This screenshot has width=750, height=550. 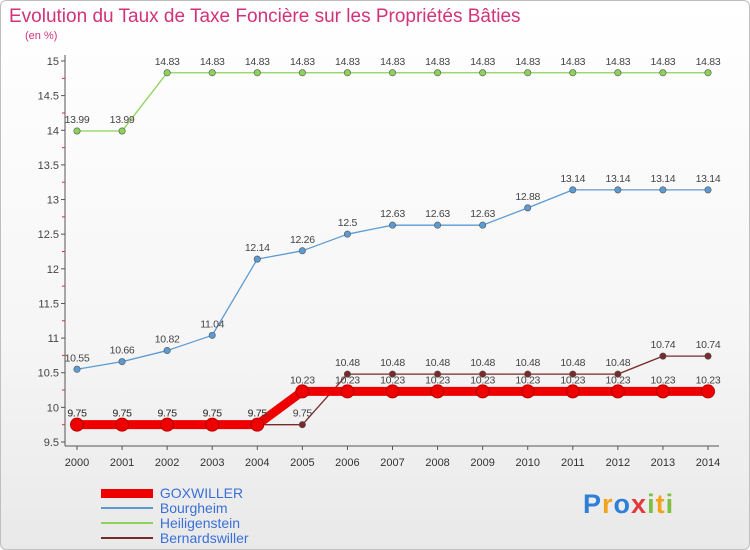 I want to click on data-label-bourgheim: 10.55, so click(x=77, y=358).